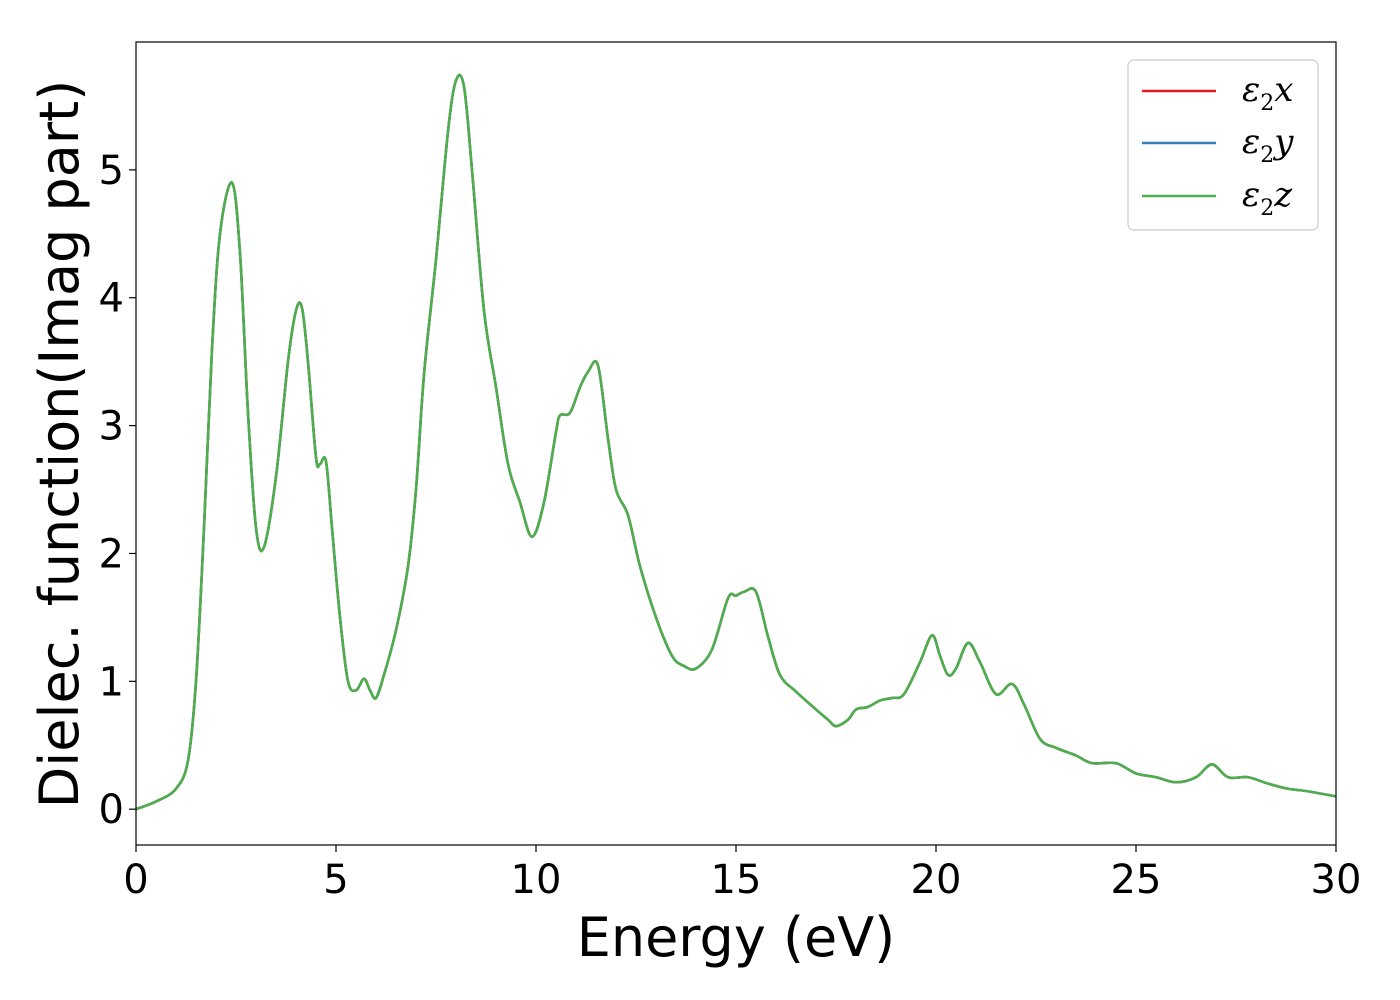 The image size is (1400, 1000). I want to click on legend-entry-x: ε2x, so click(1267, 93).